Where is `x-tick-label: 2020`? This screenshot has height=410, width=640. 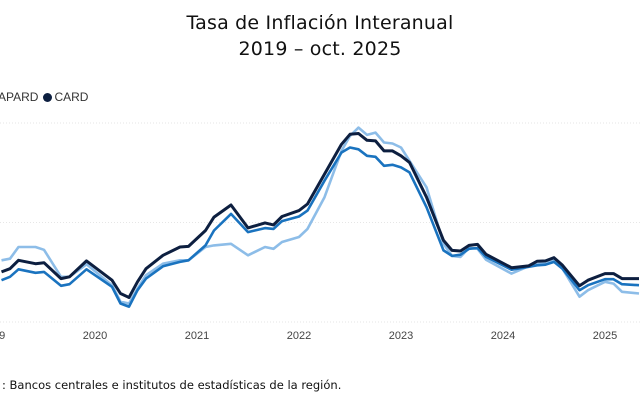 x-tick-label: 2020 is located at coordinates (95, 336).